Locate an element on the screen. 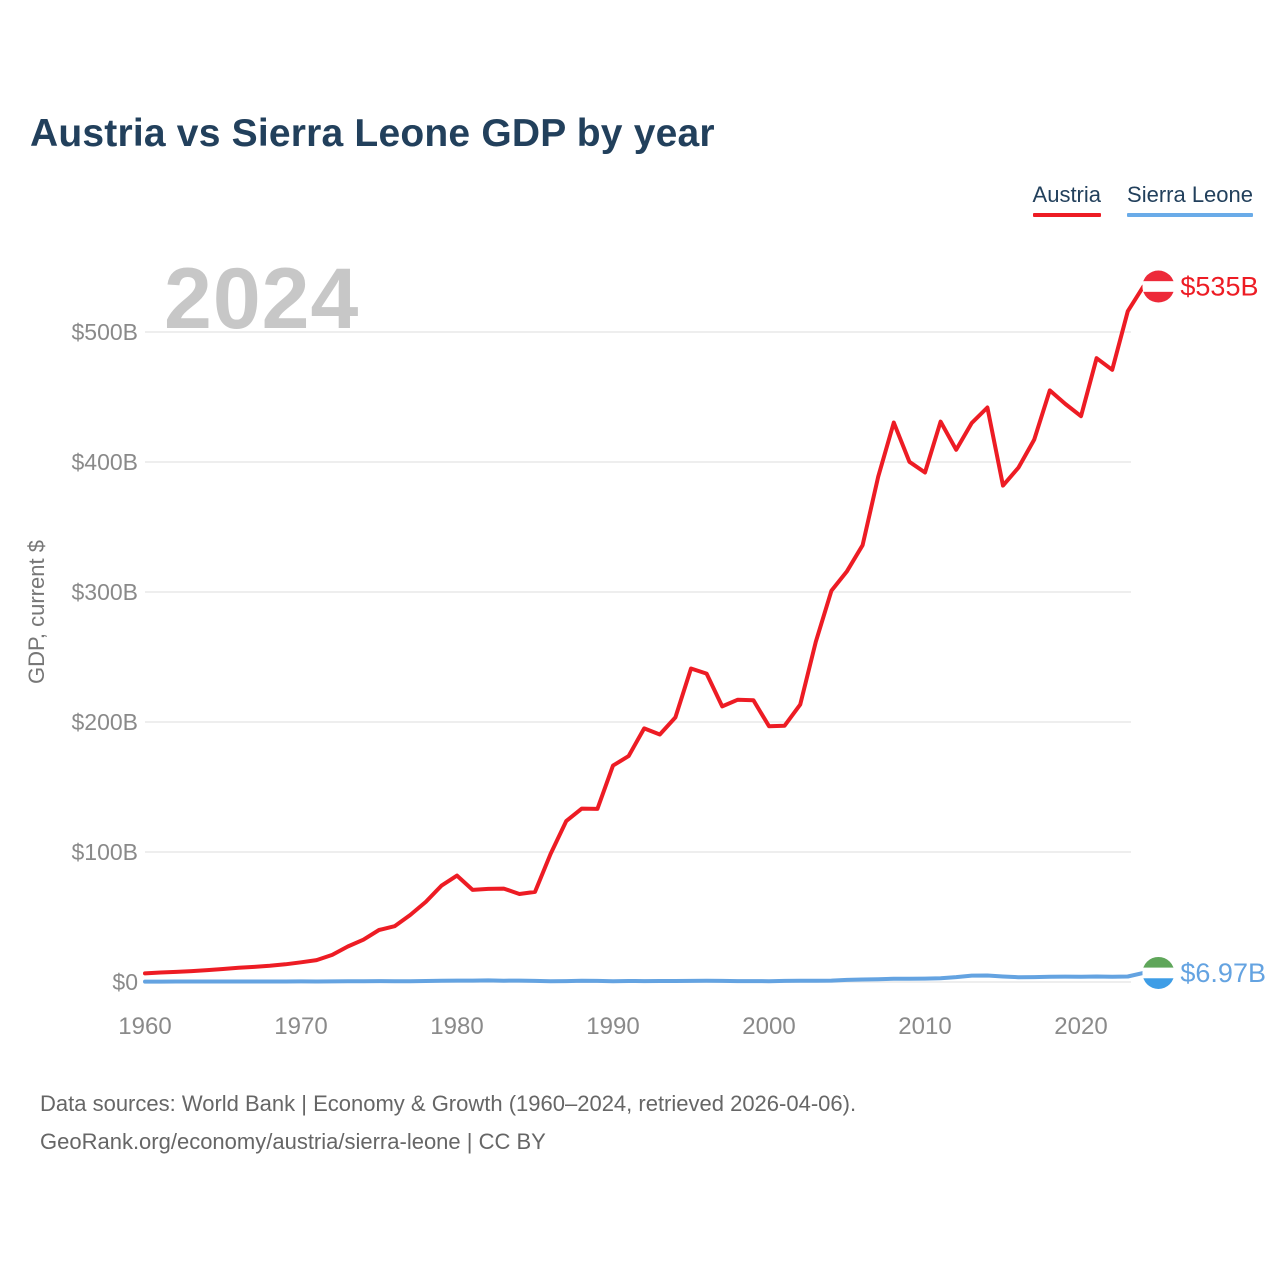 Image resolution: width=1280 pixels, height=1280 pixels. x-tick-label-2020: 2020 is located at coordinates (1080, 1026).